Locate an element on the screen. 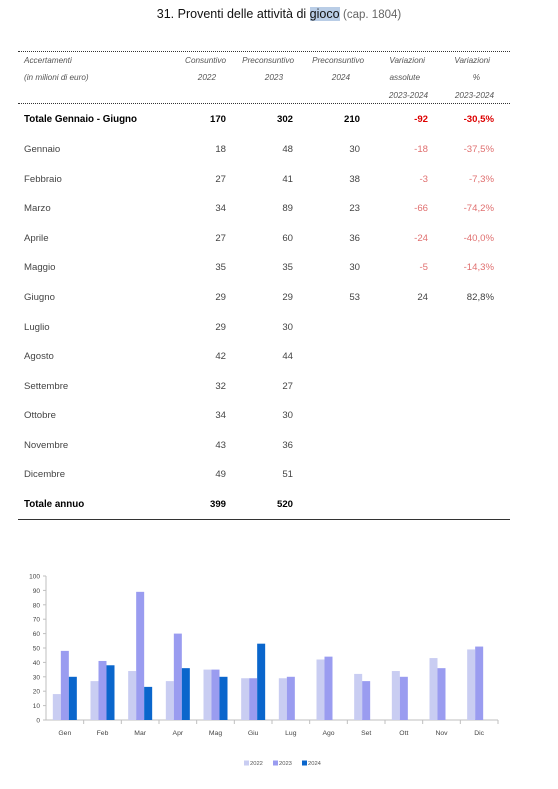 The height and width of the screenshot is (789, 558). cell-preconsuntivo-2023: 44 is located at coordinates (287, 356).